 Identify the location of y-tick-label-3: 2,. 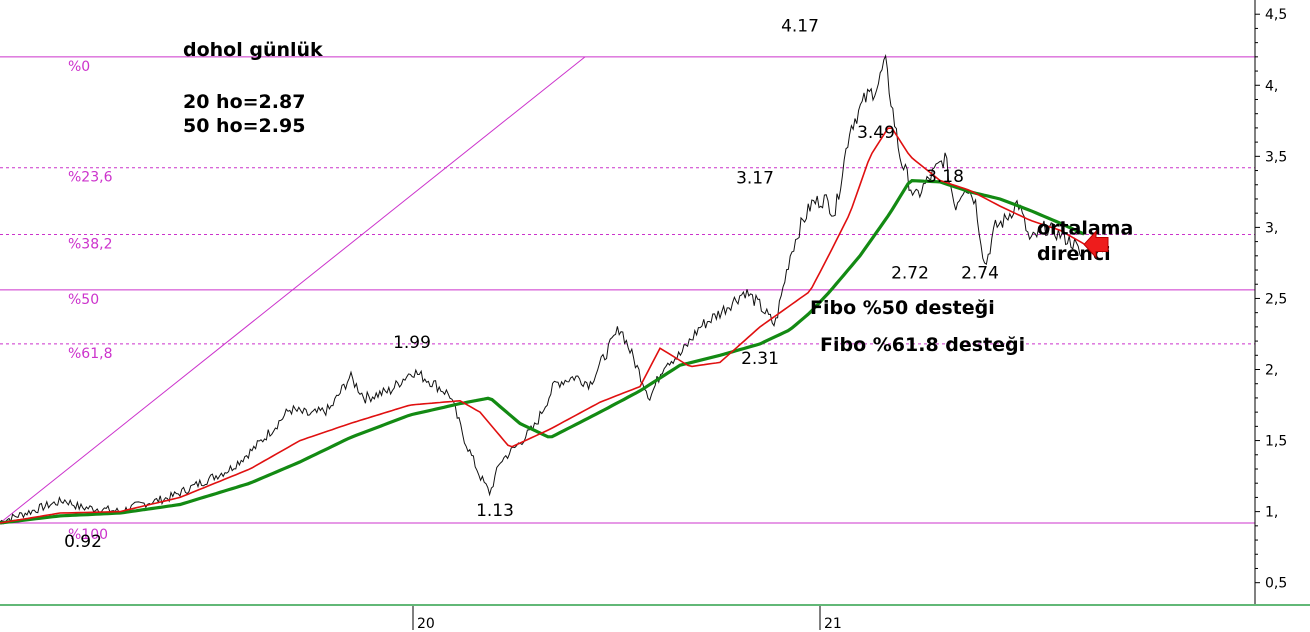
(1271, 371).